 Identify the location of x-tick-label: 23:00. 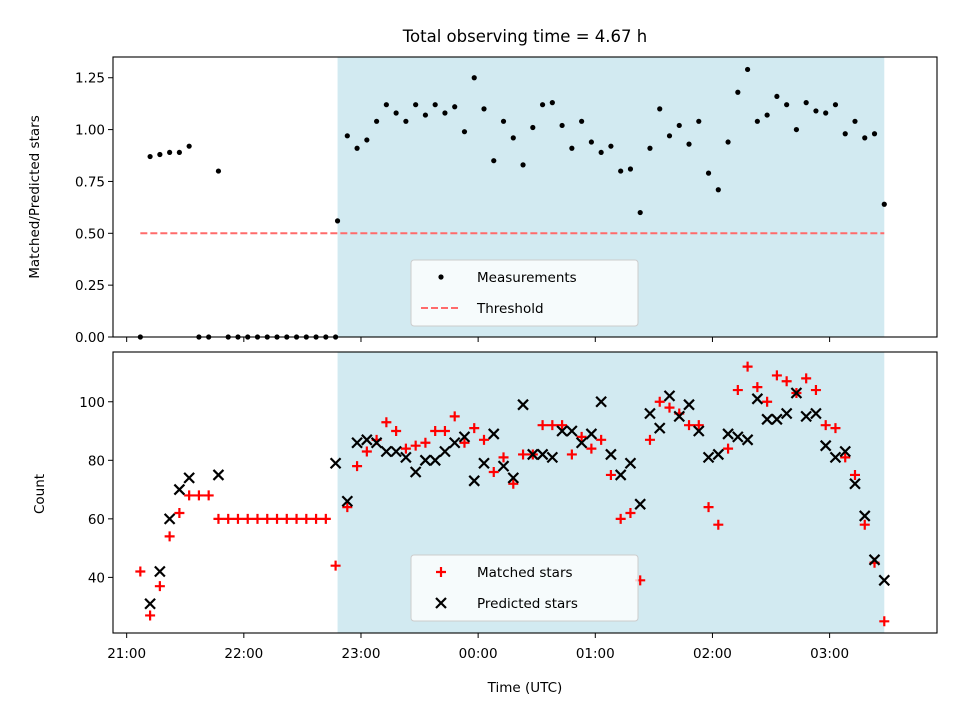
(361, 654).